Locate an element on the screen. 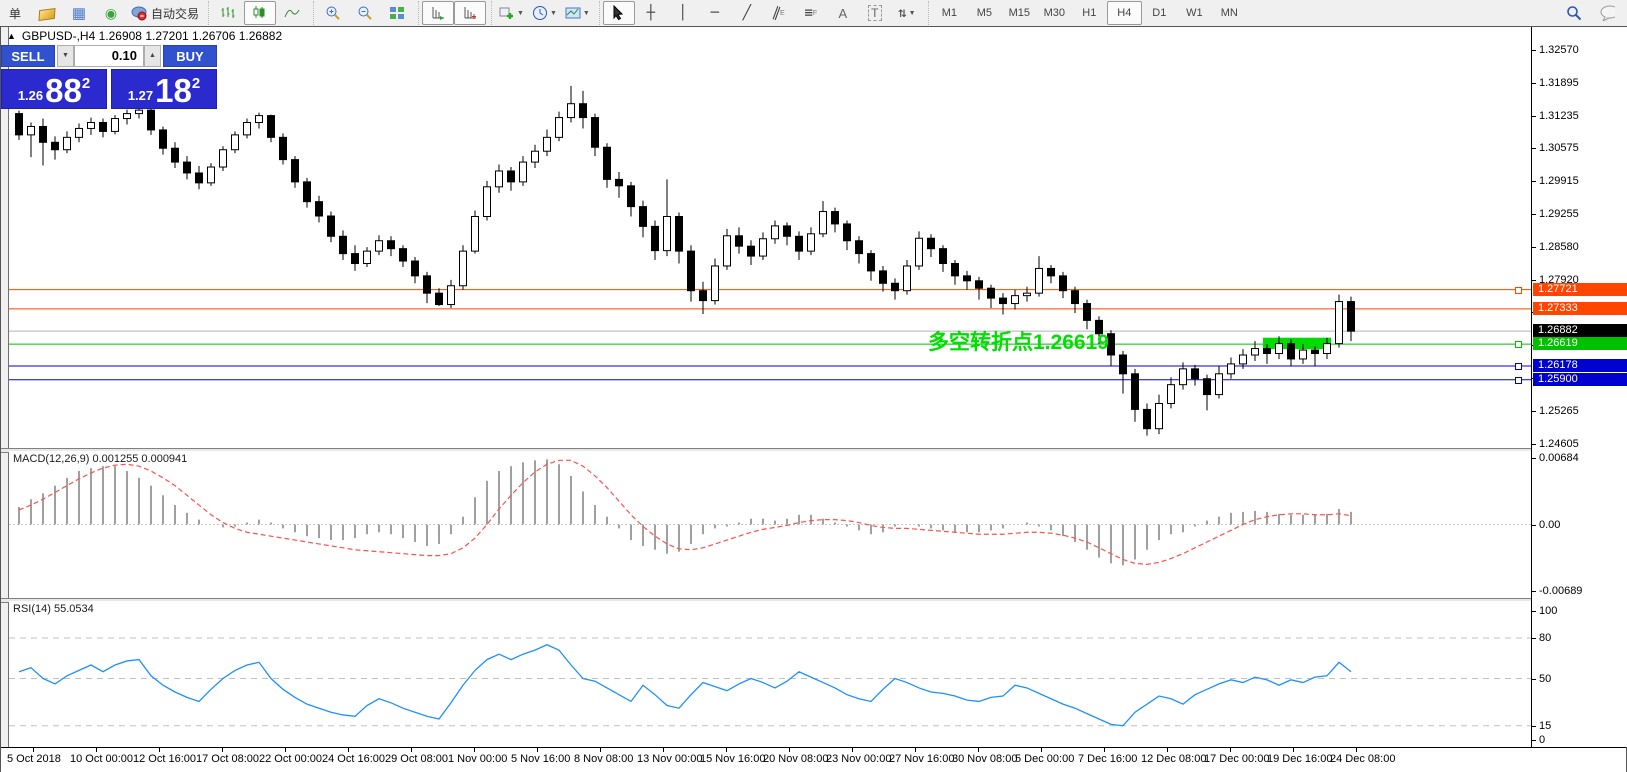  sell-price-box: 1.26 88 2 is located at coordinates (54, 89).